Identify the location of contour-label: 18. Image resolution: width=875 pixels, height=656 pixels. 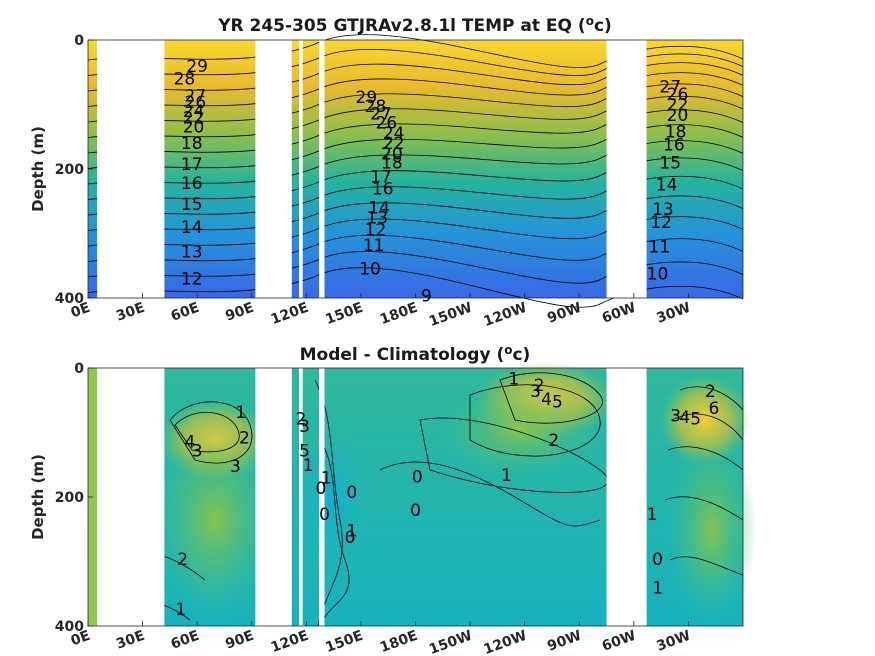
(192, 144).